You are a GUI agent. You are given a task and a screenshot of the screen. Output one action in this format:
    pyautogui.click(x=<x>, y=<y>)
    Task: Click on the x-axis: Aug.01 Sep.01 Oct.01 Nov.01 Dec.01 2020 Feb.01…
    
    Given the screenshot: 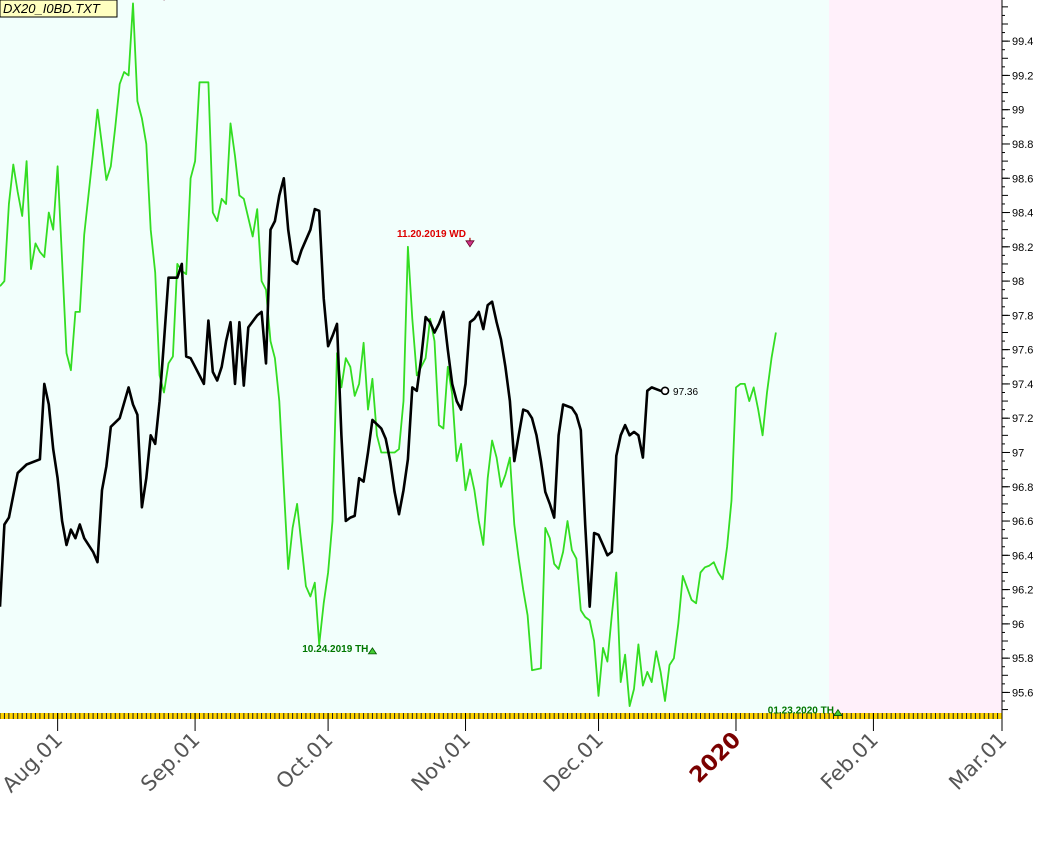 What is the action you would take?
    pyautogui.click(x=506, y=755)
    